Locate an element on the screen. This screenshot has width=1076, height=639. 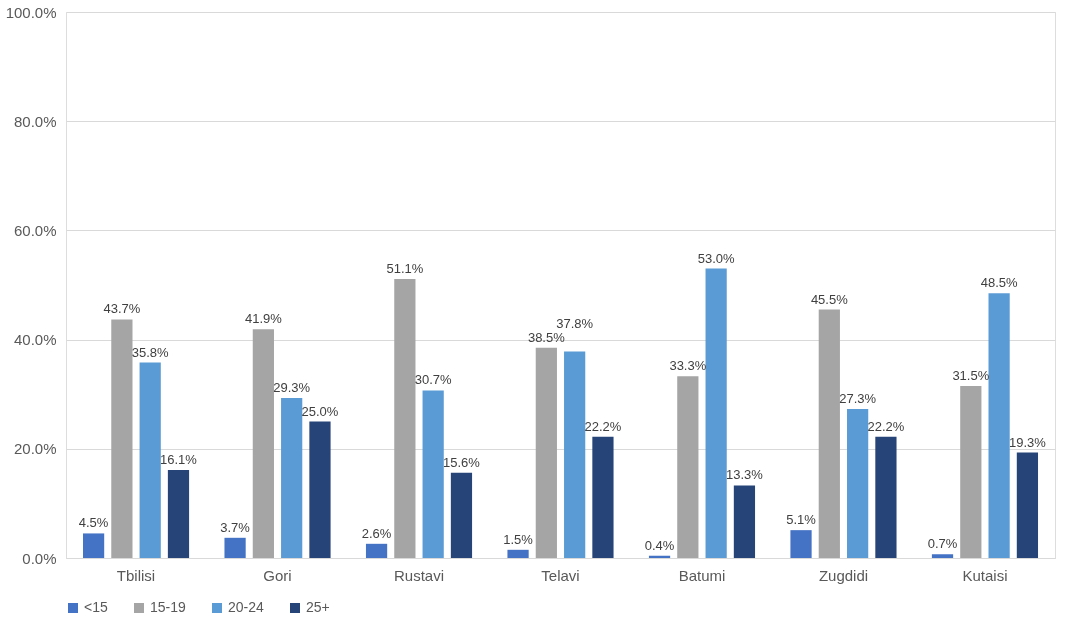
x-tick-label: Rustavi is located at coordinates (419, 575).